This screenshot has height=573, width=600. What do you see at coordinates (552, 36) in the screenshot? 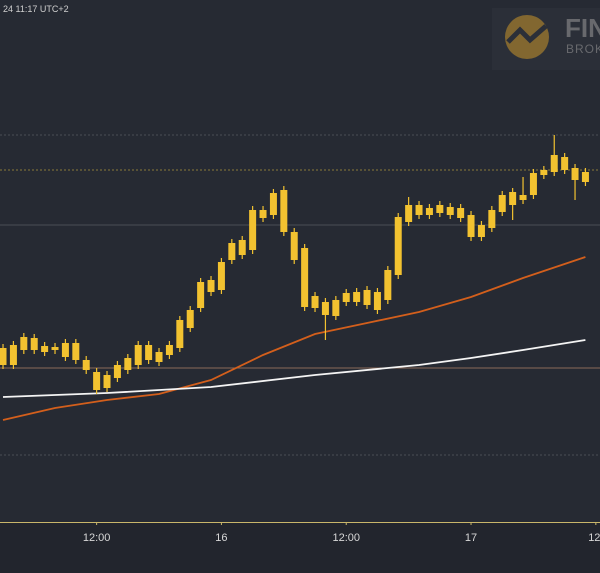
I see `logo: FIN BROK` at bounding box center [552, 36].